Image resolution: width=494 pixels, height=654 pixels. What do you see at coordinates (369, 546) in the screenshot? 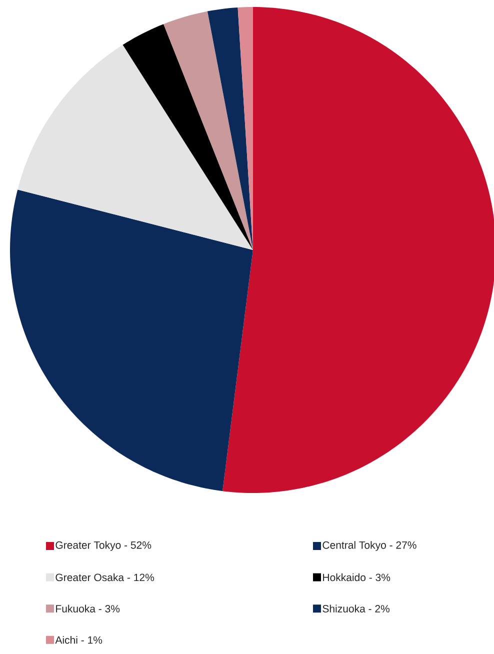
I see `legend-label: Central Tokyo - 27%` at bounding box center [369, 546].